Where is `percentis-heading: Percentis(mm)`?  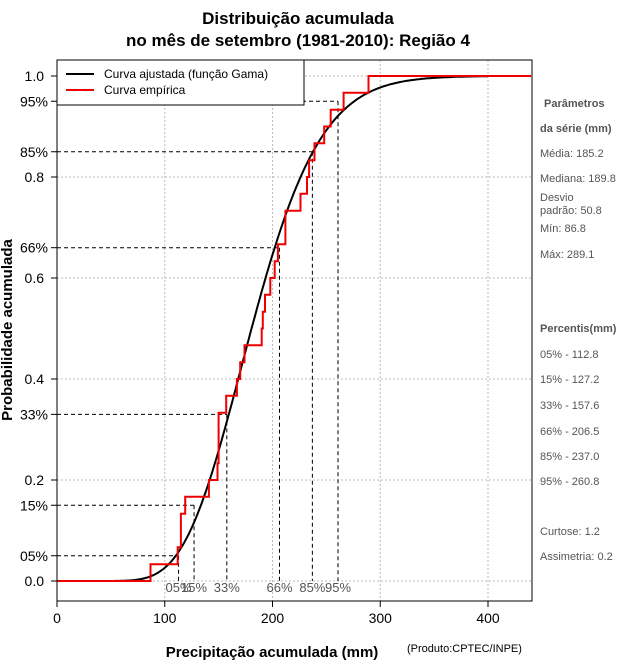 percentis-heading: Percentis(mm) is located at coordinates (578, 329).